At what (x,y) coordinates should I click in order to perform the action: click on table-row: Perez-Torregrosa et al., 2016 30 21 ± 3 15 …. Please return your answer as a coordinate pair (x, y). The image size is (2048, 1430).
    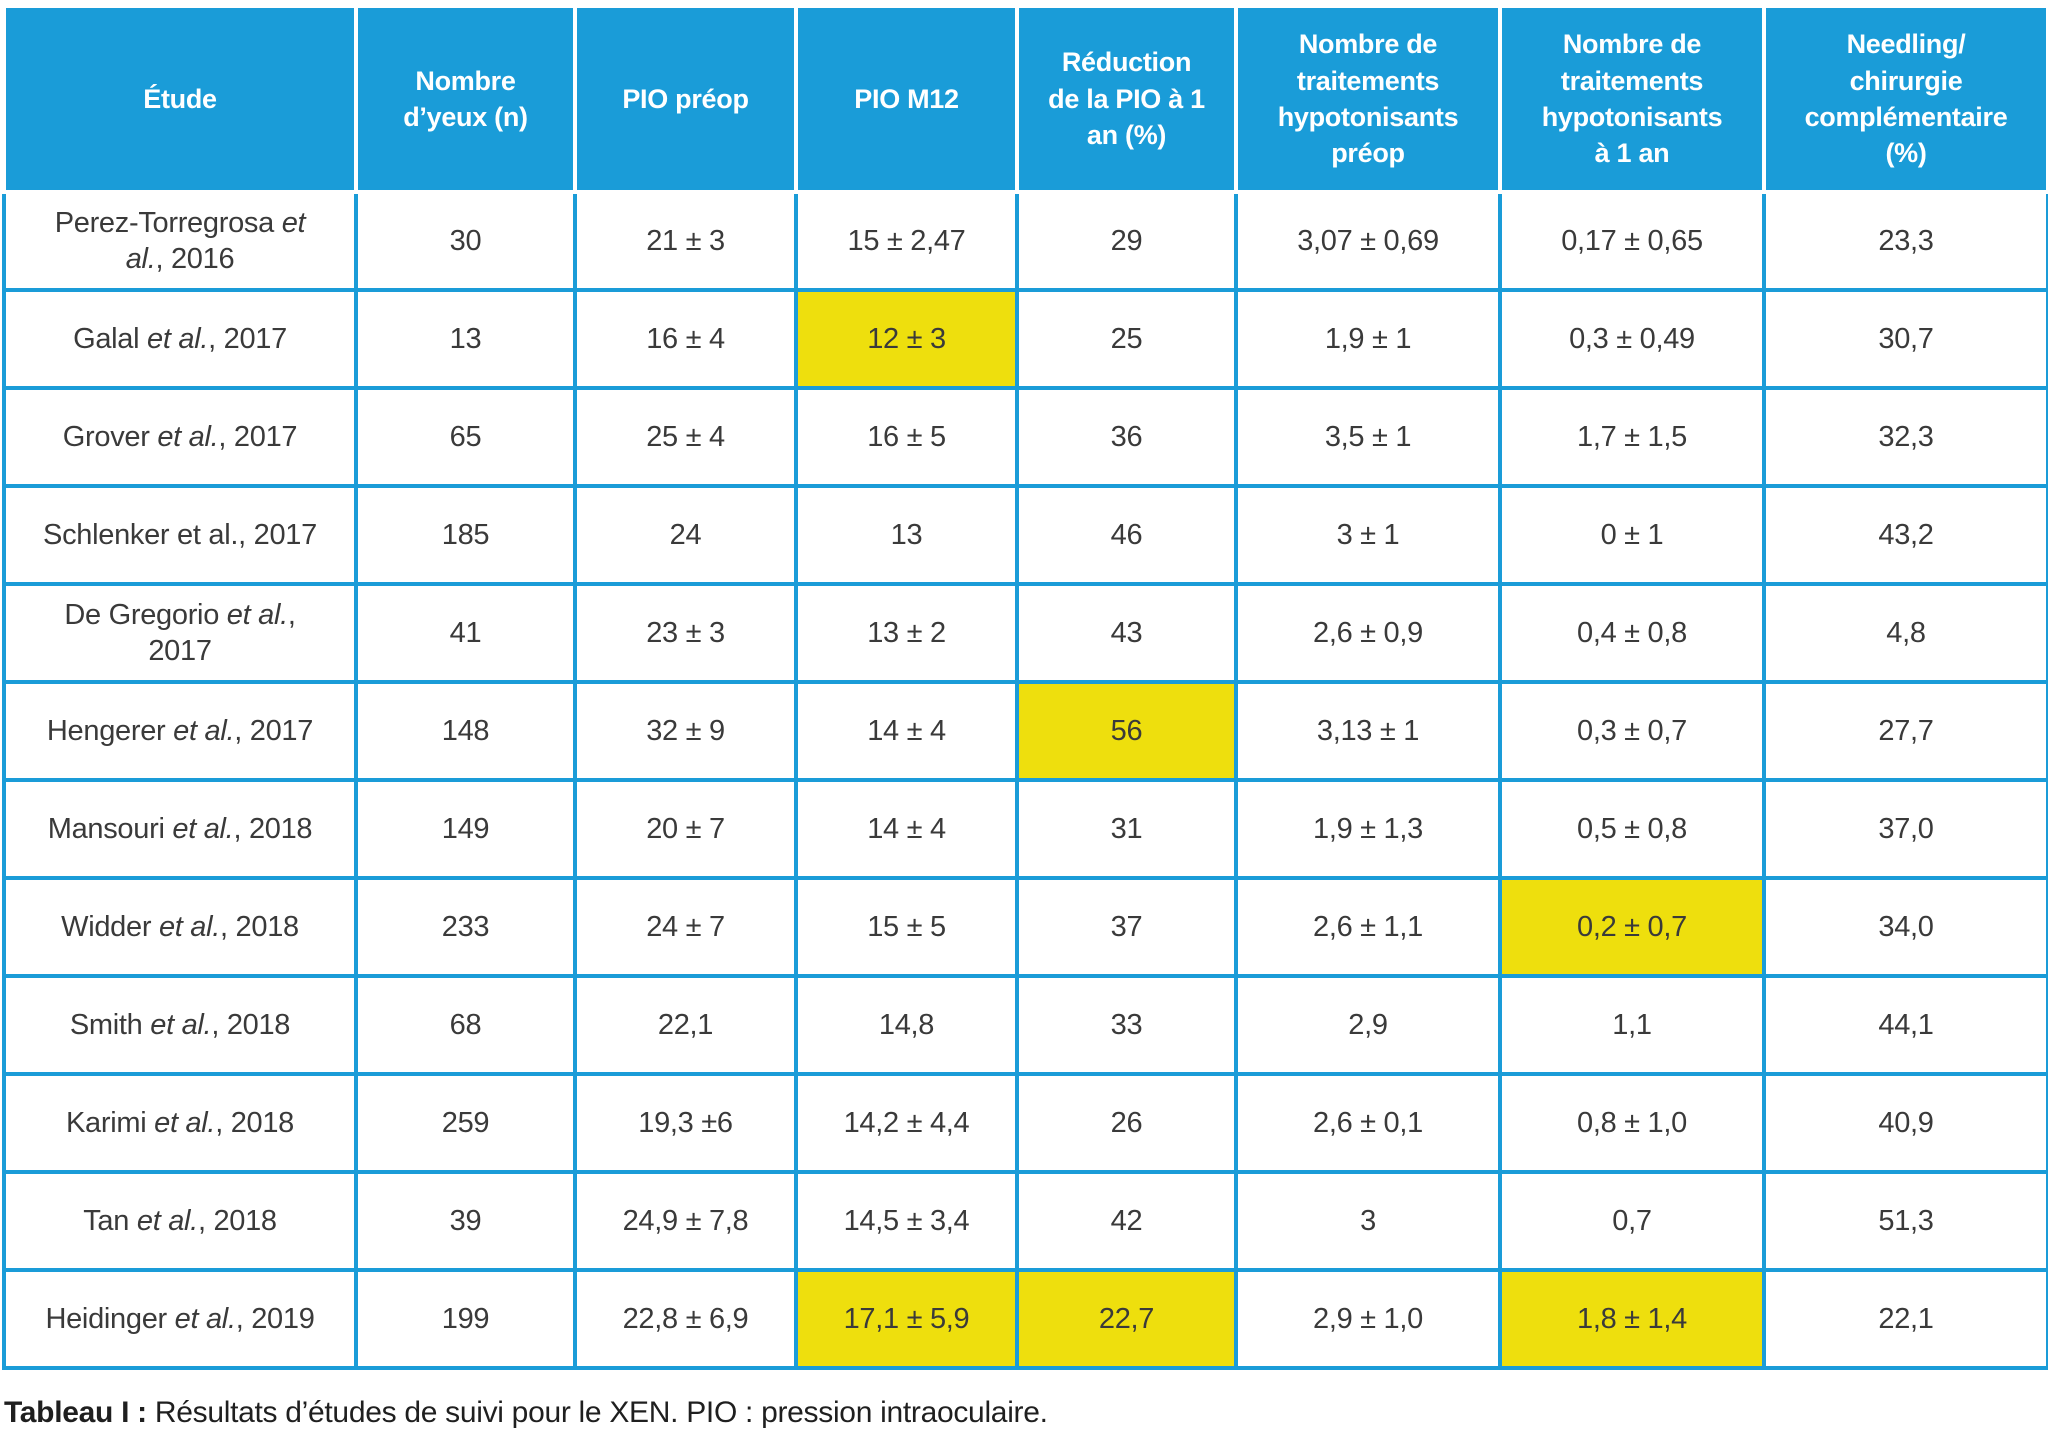
    Looking at the image, I should click on (1025, 241).